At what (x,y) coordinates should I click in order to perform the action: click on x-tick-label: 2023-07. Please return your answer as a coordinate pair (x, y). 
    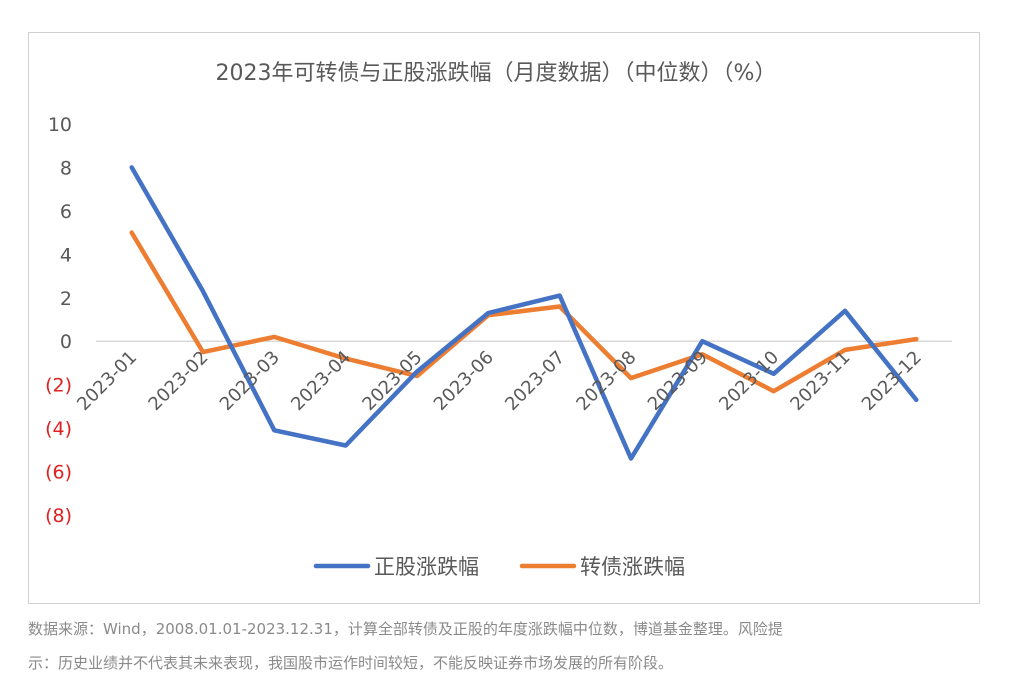
    Looking at the image, I should click on (535, 381).